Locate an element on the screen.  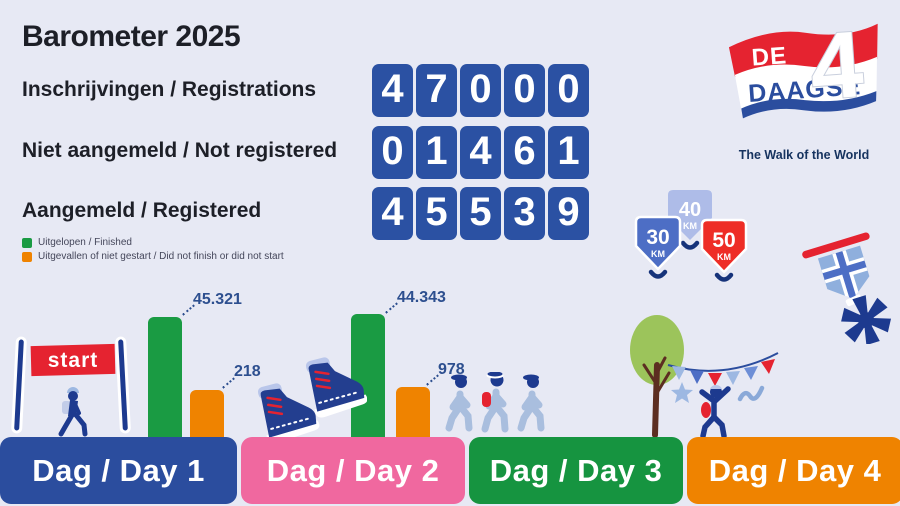
day-band-3: Dag / Day 3 is located at coordinates (576, 470).